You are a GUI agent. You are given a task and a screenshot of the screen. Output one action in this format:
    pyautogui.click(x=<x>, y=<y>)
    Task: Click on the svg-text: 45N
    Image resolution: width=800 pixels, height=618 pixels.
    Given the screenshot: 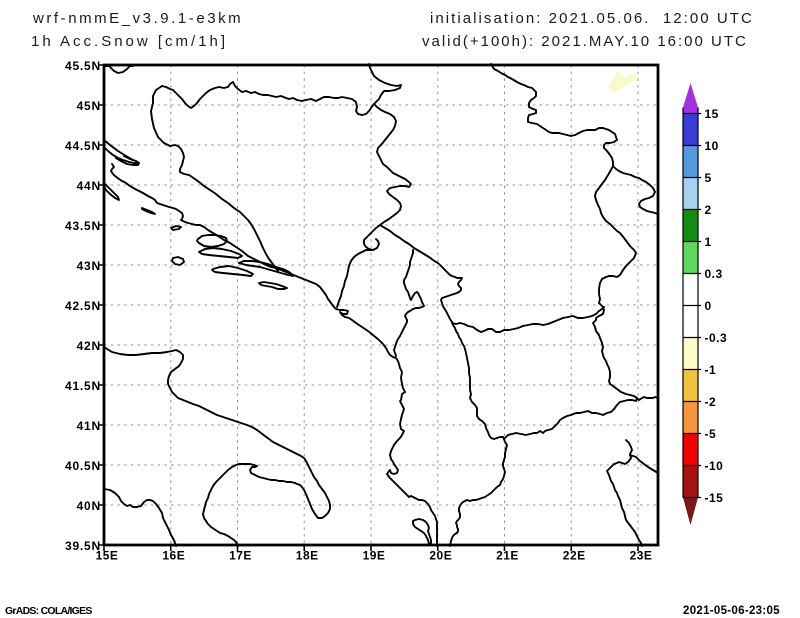 What is the action you would take?
    pyautogui.click(x=89, y=106)
    